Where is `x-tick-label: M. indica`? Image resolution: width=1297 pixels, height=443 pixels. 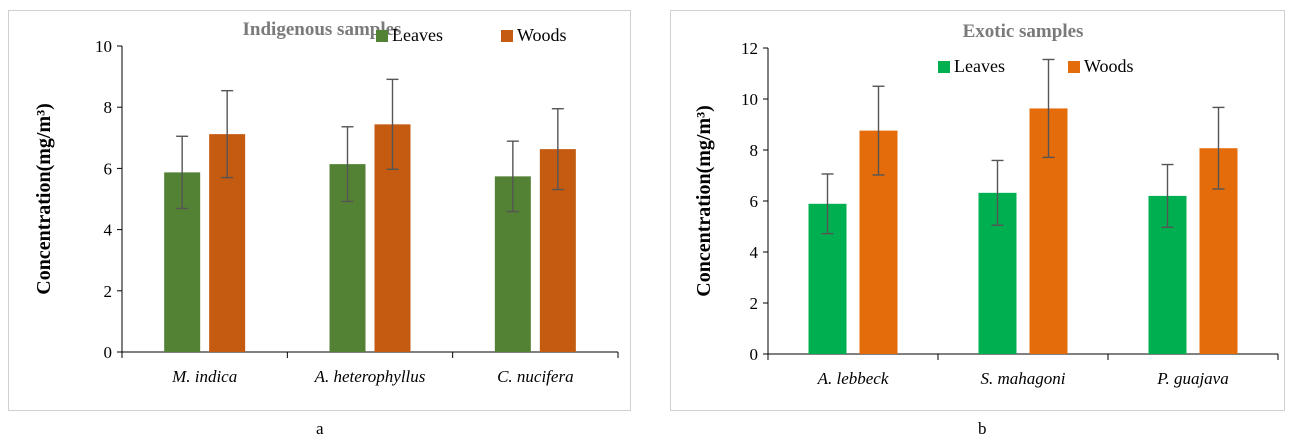 x-tick-label: M. indica is located at coordinates (204, 376).